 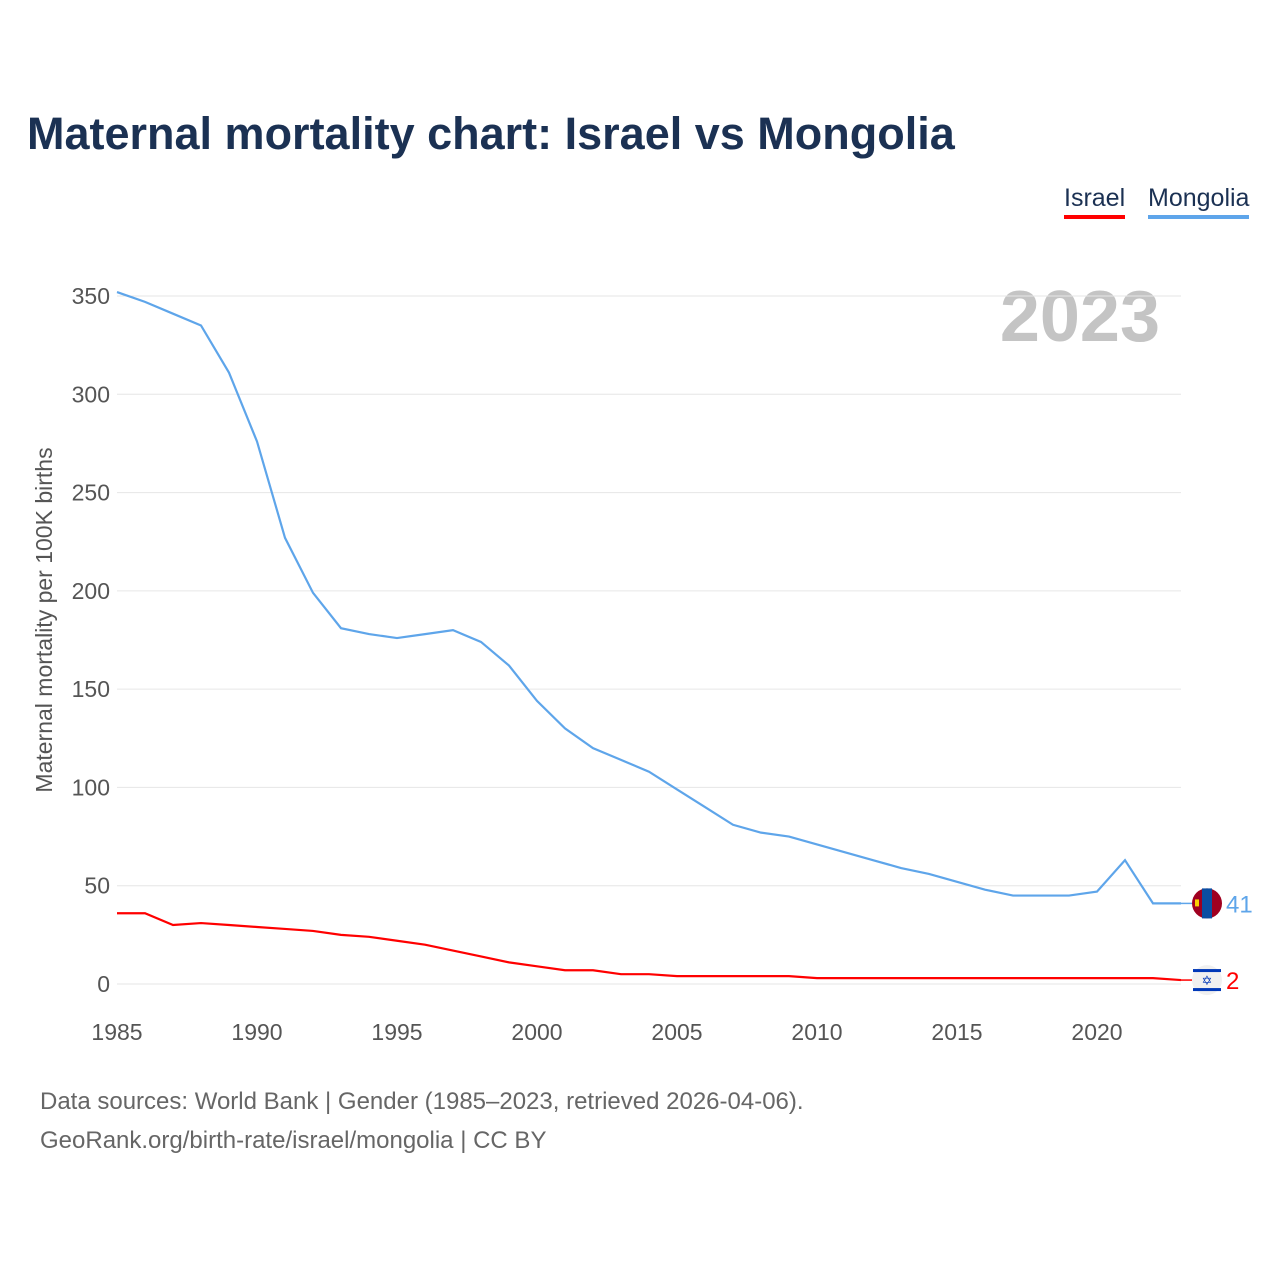 I want to click on y-tick-label: 250, so click(x=91, y=493).